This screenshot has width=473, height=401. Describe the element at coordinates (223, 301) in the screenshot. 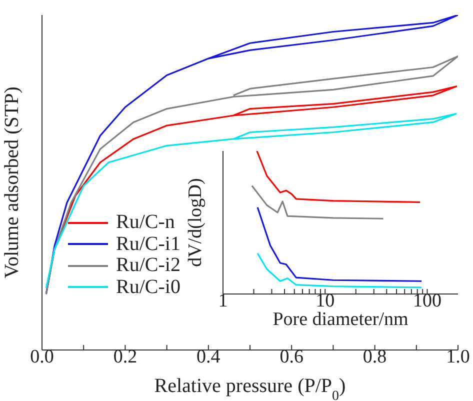

I see `x-tick-label: 1` at that location.